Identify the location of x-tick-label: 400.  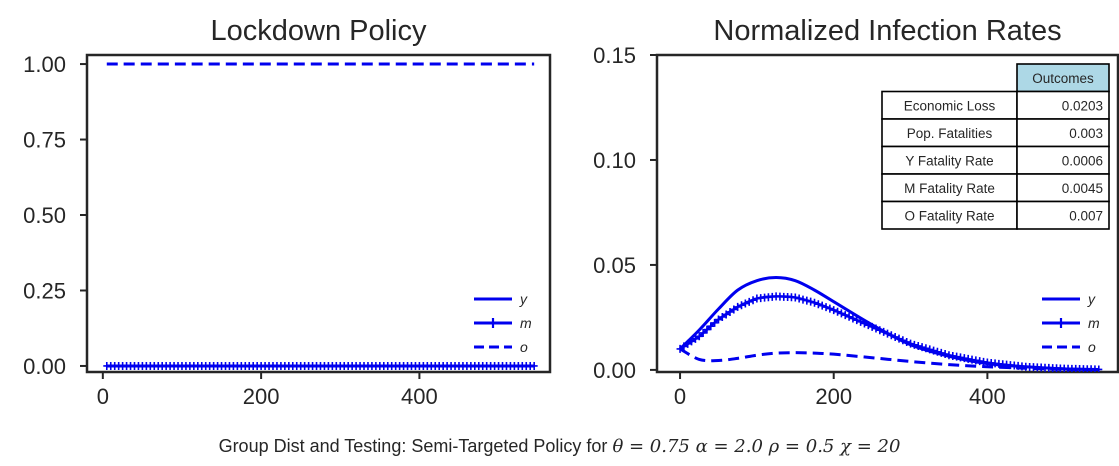
(419, 396).